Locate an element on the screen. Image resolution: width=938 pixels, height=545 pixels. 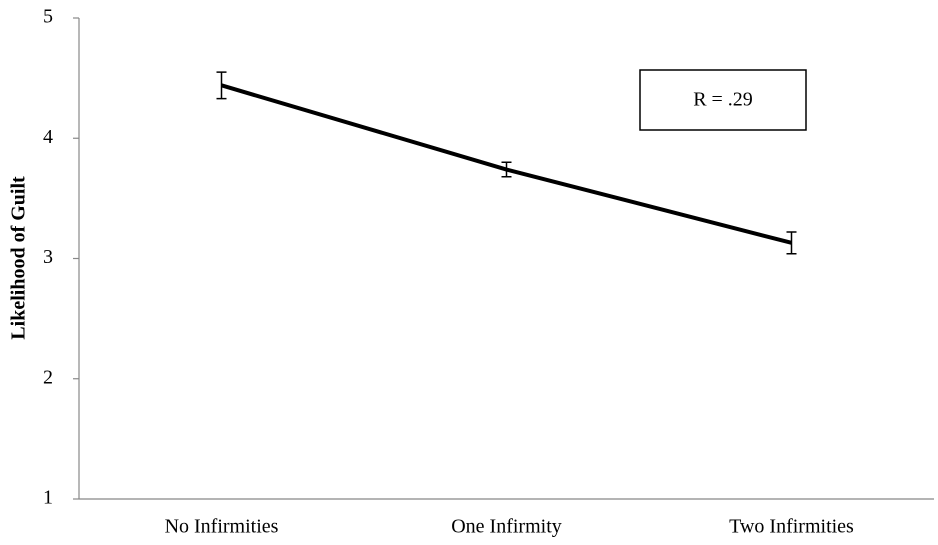
y-tick-label: 4 is located at coordinates (48, 137).